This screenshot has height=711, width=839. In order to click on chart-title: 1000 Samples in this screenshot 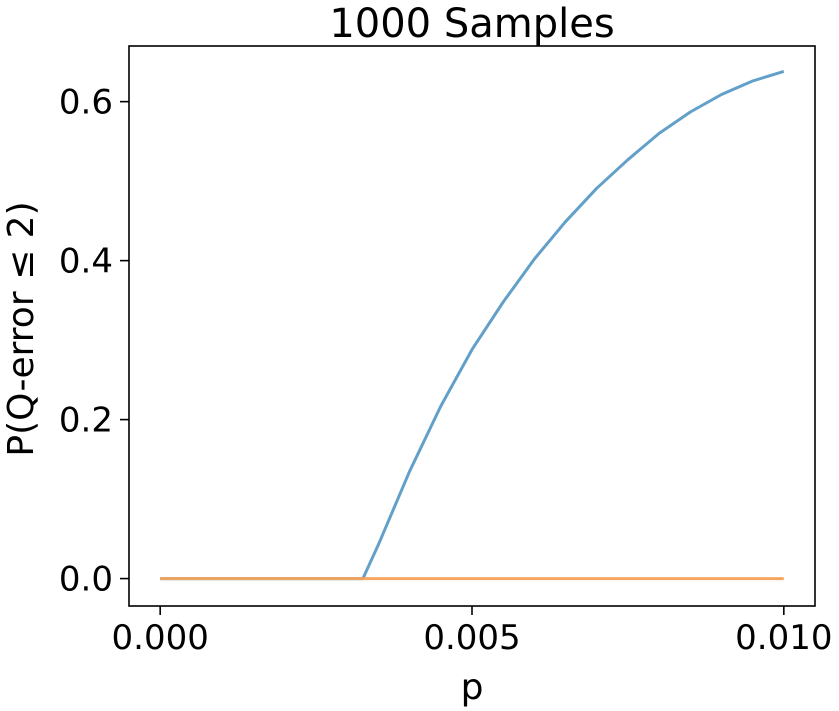, I will do `click(471, 24)`.